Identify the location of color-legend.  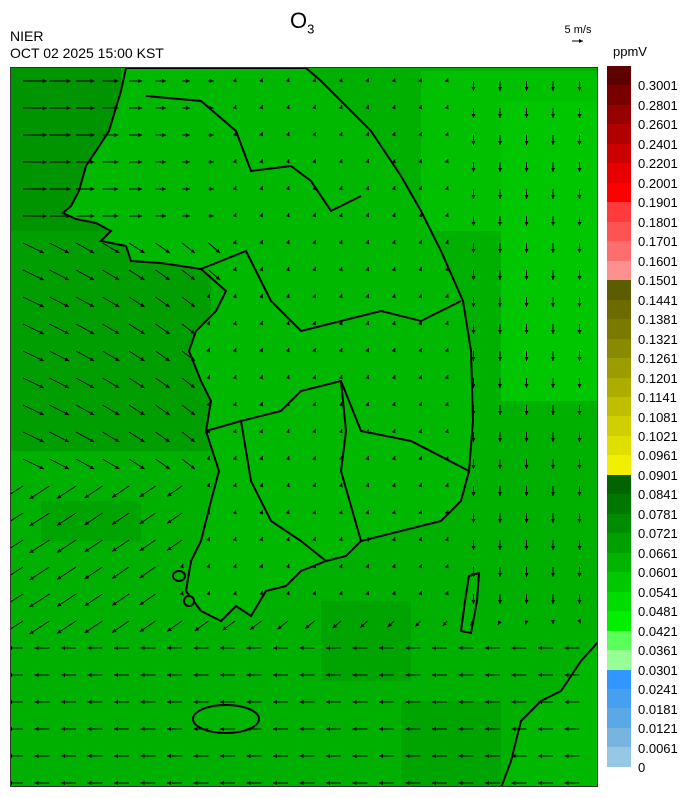
(619, 416).